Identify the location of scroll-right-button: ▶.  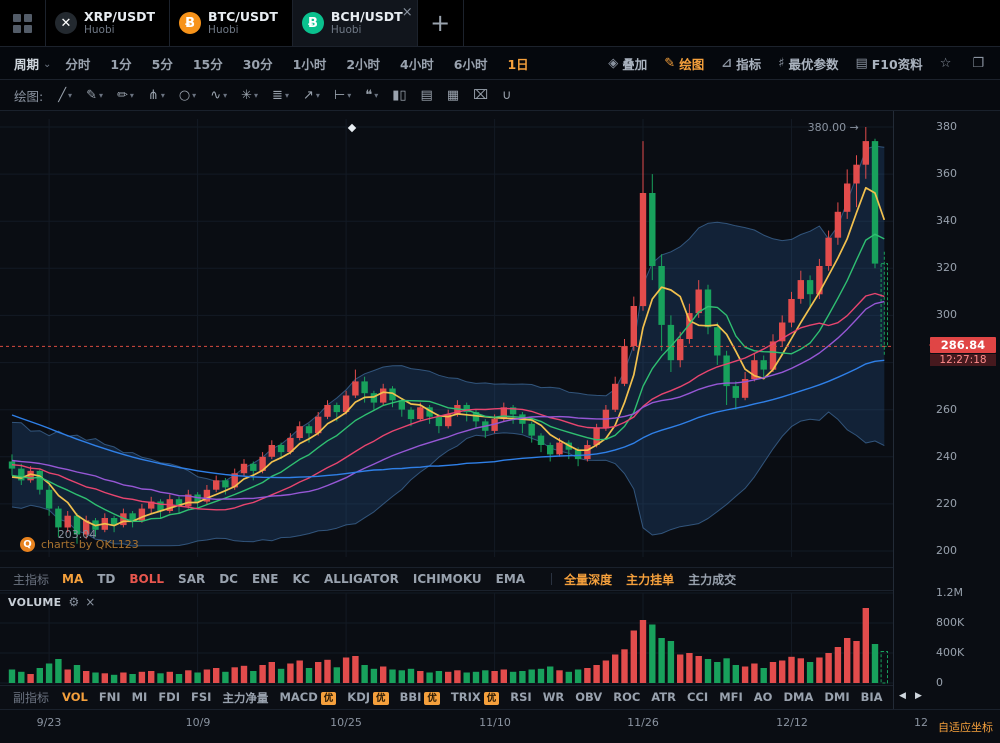
(918, 696).